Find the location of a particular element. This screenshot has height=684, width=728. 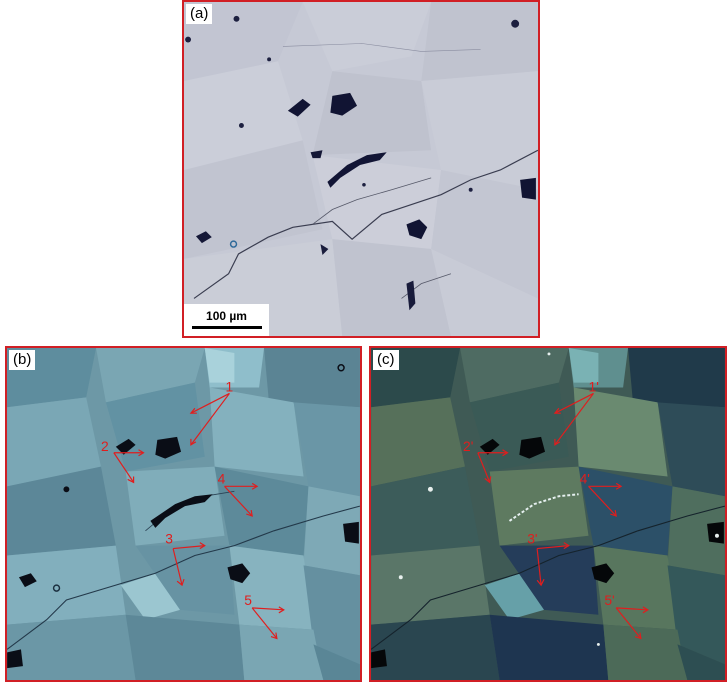

scale-bar: 100 µm is located at coordinates (226, 320).